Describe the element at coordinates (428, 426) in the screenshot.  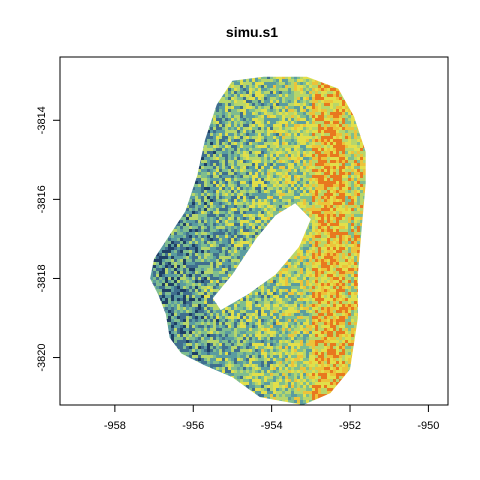
I see `x-tick-label: -950` at that location.